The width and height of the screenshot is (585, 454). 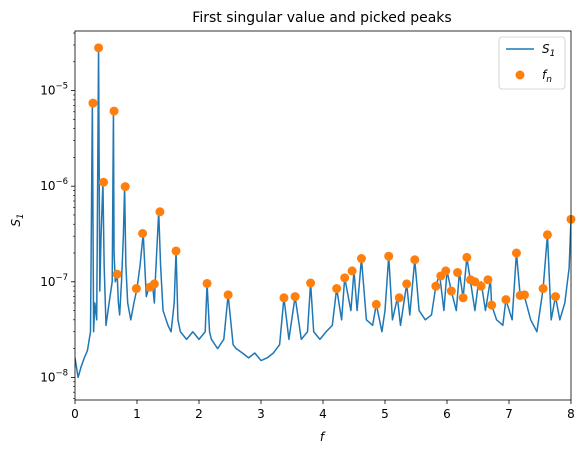 I want to click on legend-entry-series-2-main: f, so click(x=545, y=75).